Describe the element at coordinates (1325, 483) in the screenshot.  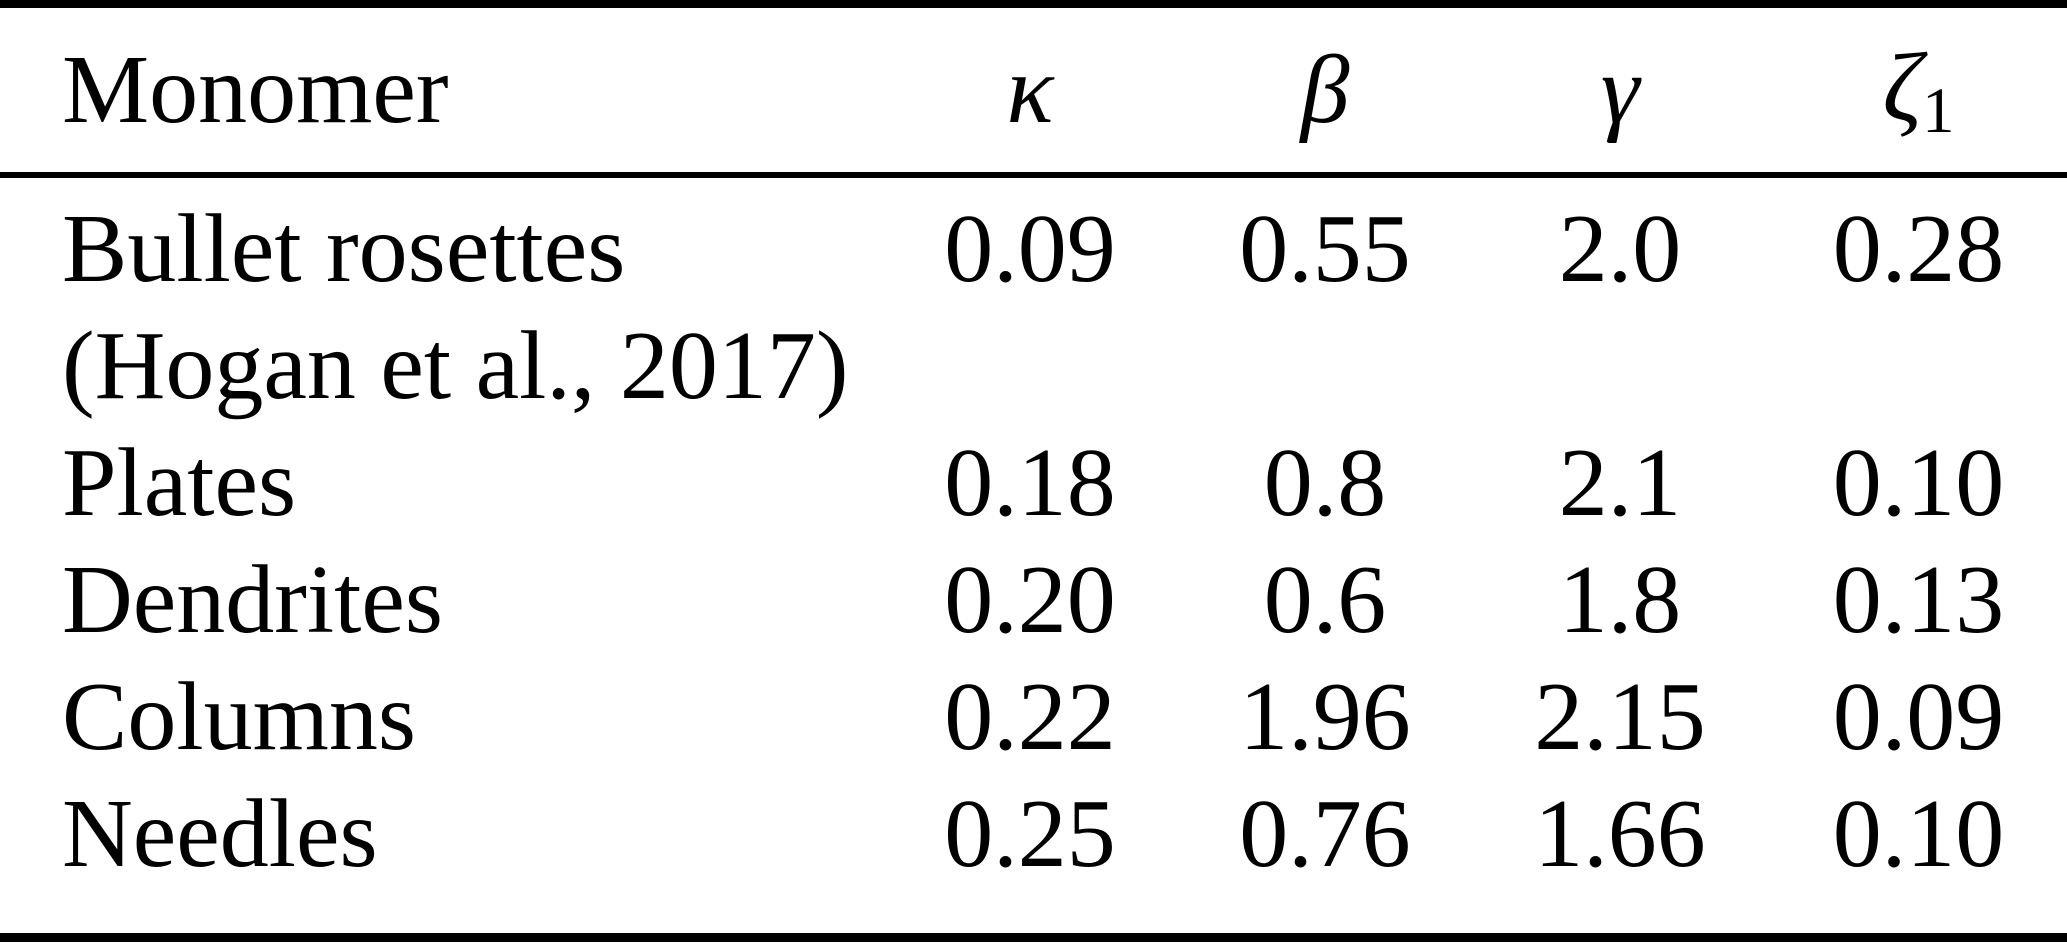
I see `cell-beta: 0.8` at that location.